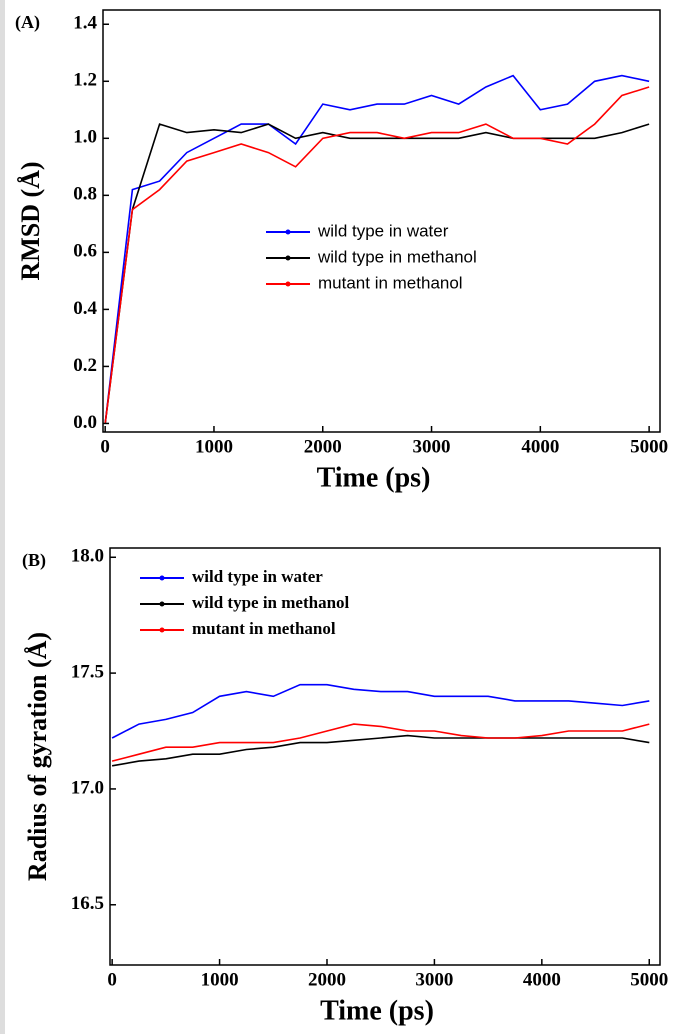 The width and height of the screenshot is (678, 1034). I want to click on y-tick-label: 16.5, so click(87, 903).